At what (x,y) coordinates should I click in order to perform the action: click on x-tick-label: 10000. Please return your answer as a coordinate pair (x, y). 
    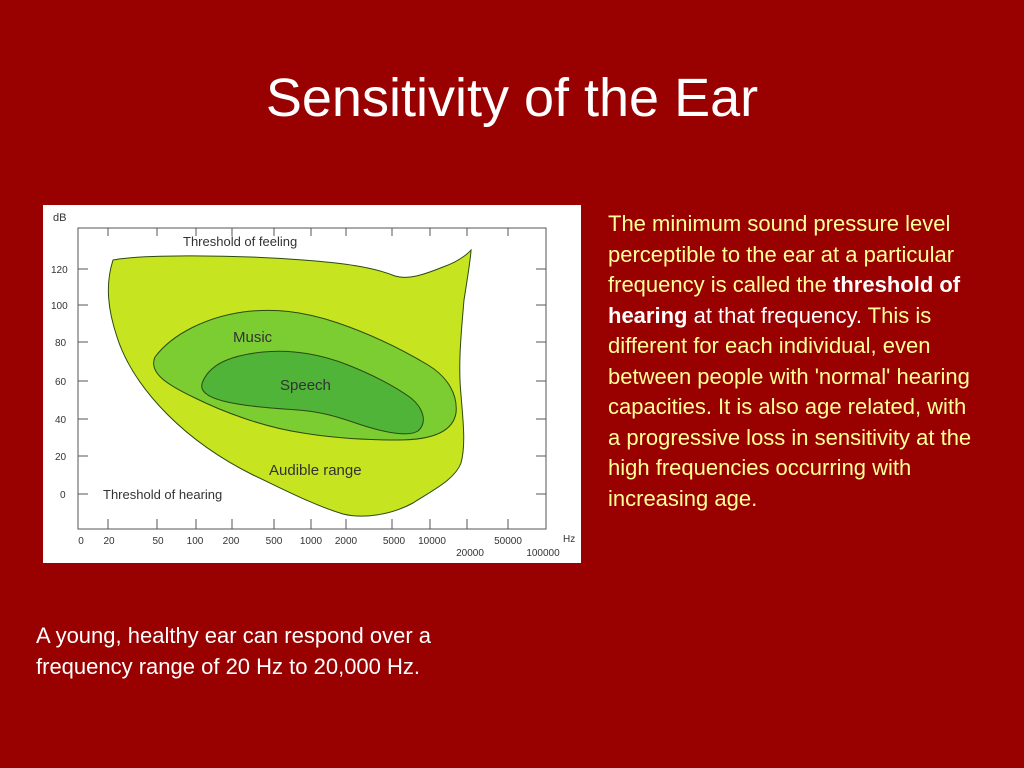
    Looking at the image, I should click on (432, 541).